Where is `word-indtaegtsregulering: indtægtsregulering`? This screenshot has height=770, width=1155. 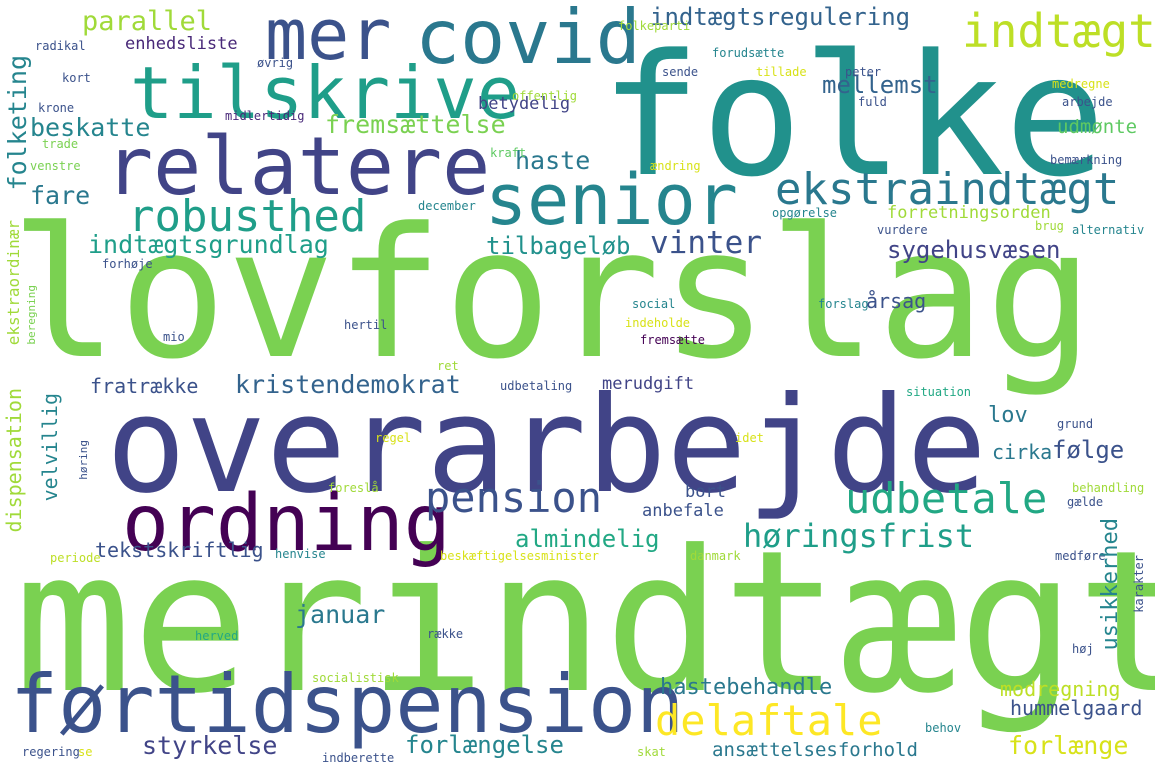 word-indtaegtsregulering: indtægtsregulering is located at coordinates (780, 17).